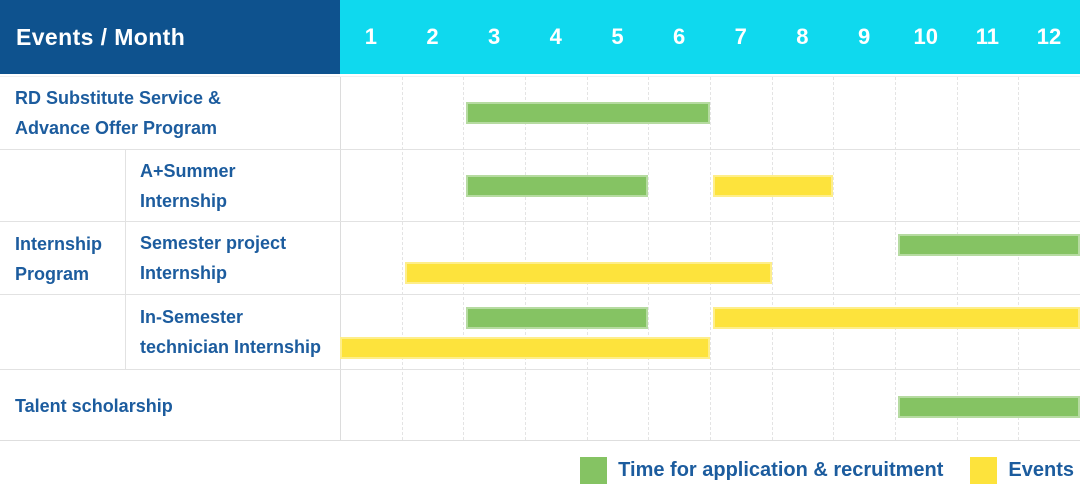 Image resolution: width=1080 pixels, height=494 pixels. What do you see at coordinates (188, 170) in the screenshot?
I see `row-label-line: A+Summer` at bounding box center [188, 170].